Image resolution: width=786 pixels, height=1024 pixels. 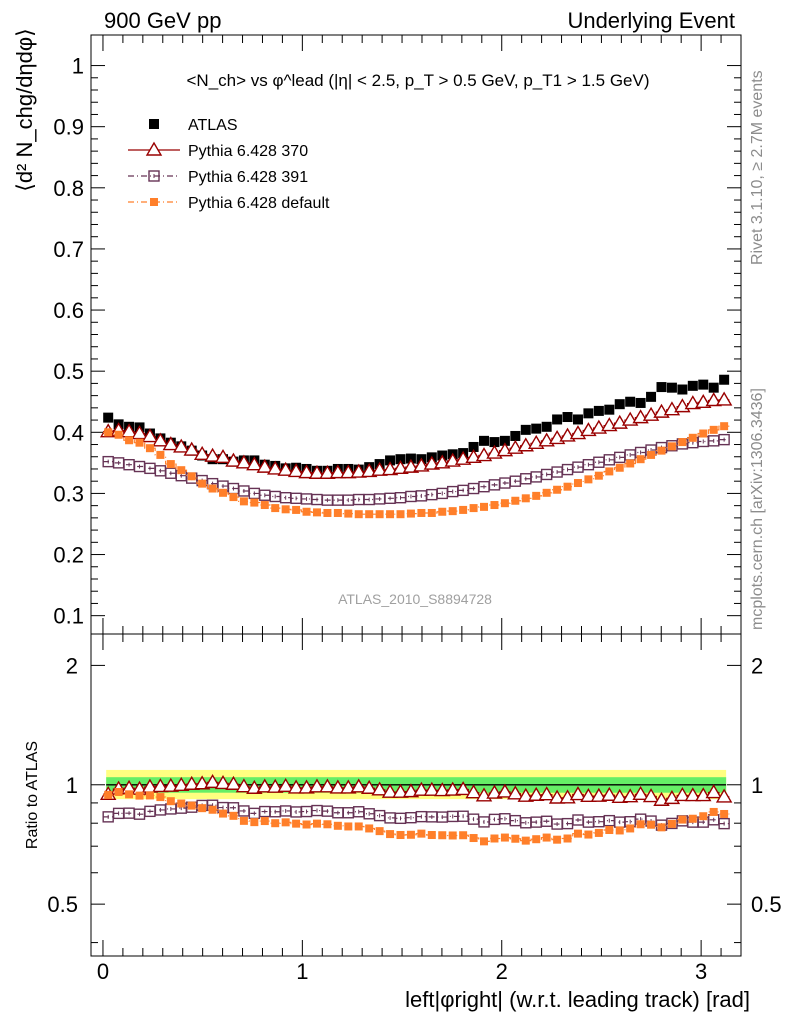 I want to click on main-y-tick-label: 0.8, so click(x=68, y=188).